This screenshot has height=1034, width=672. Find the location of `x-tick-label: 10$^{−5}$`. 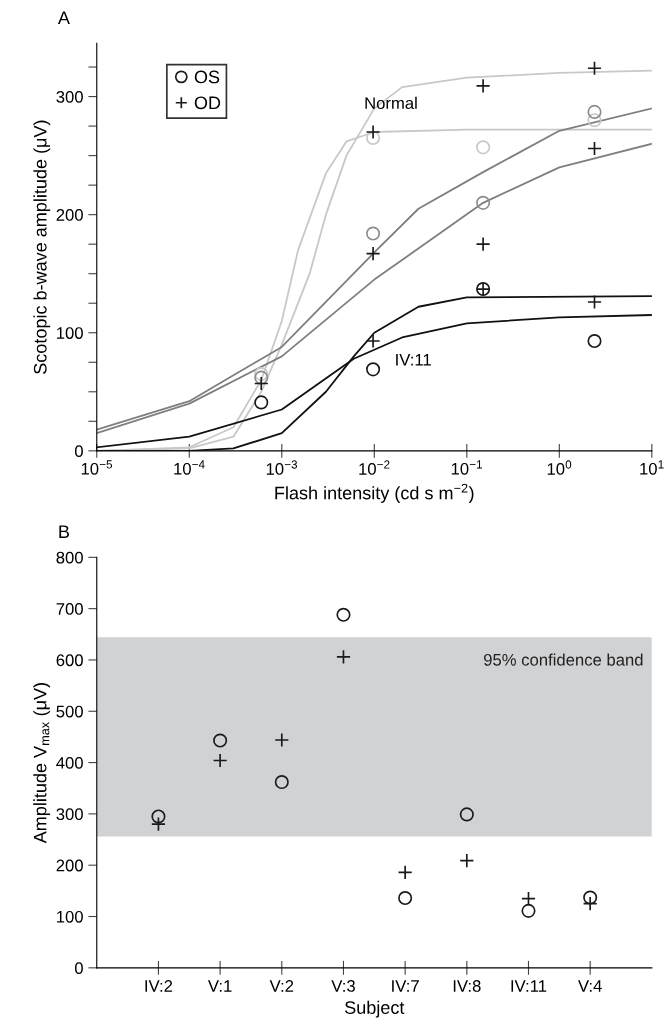

x-tick-label: 10$^{−5}$ is located at coordinates (97, 467).